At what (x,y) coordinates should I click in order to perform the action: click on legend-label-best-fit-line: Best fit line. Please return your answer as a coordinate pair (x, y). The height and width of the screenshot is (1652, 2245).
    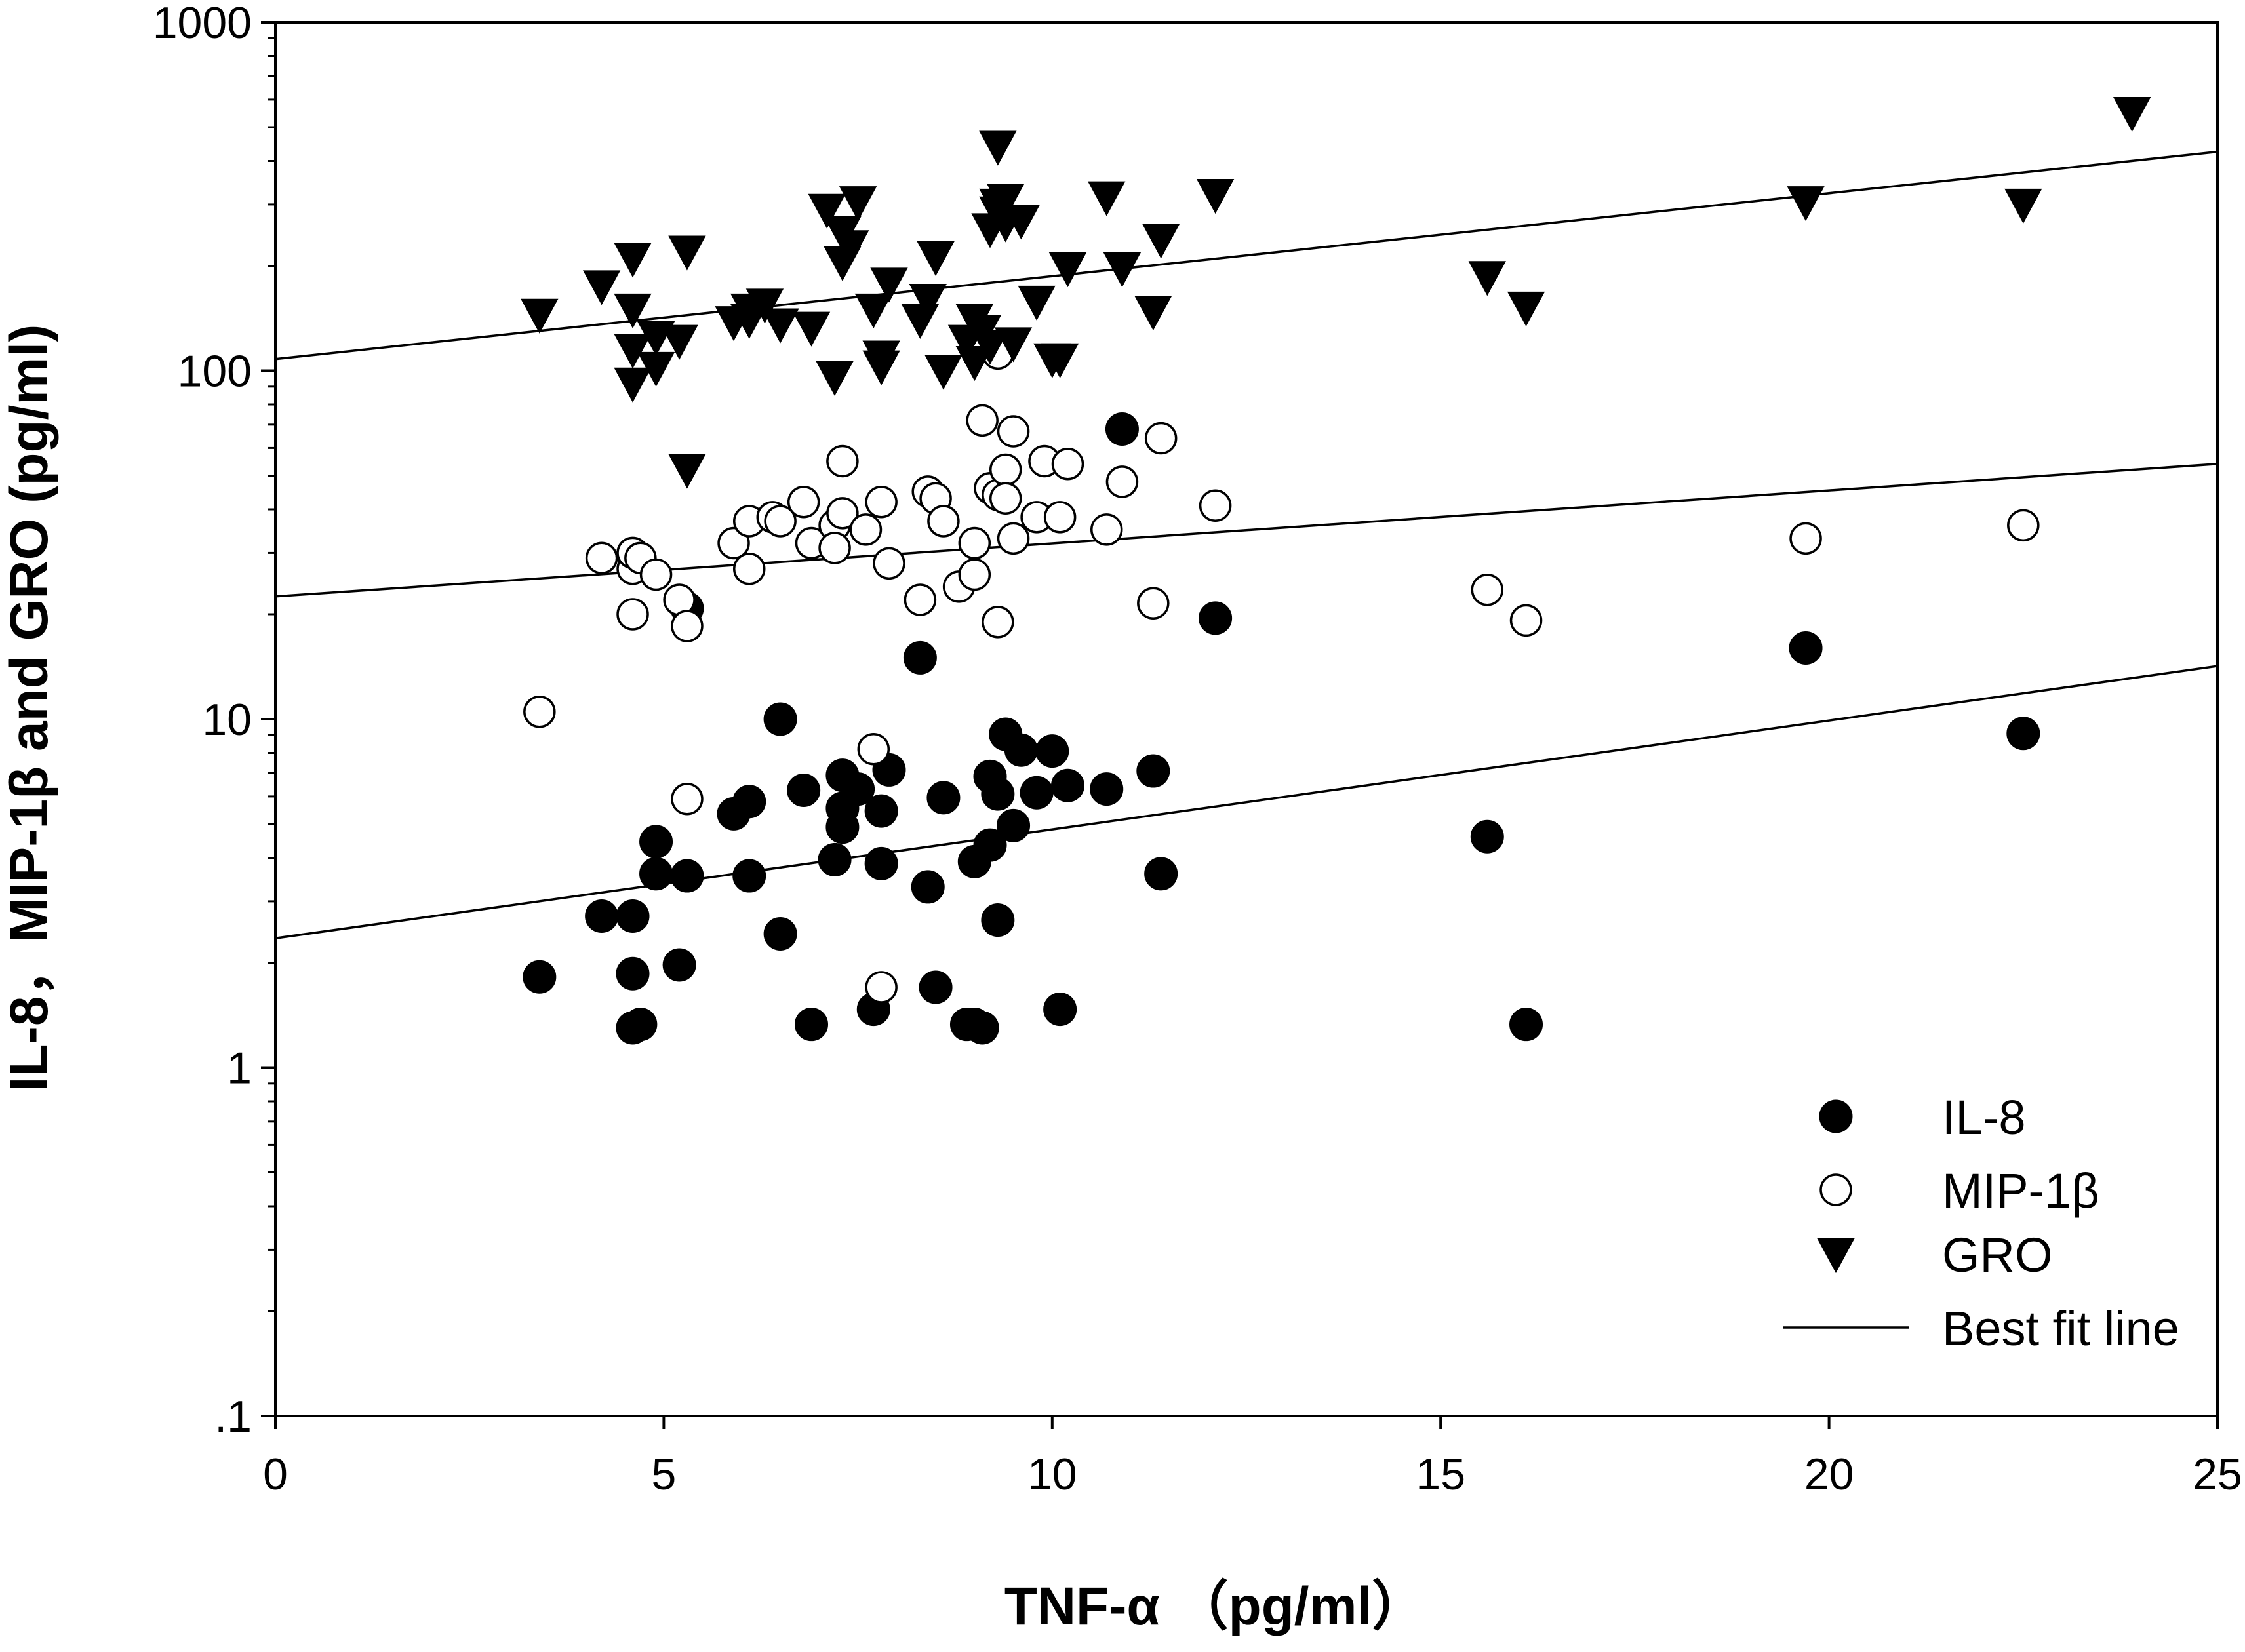
    Looking at the image, I should click on (2060, 1328).